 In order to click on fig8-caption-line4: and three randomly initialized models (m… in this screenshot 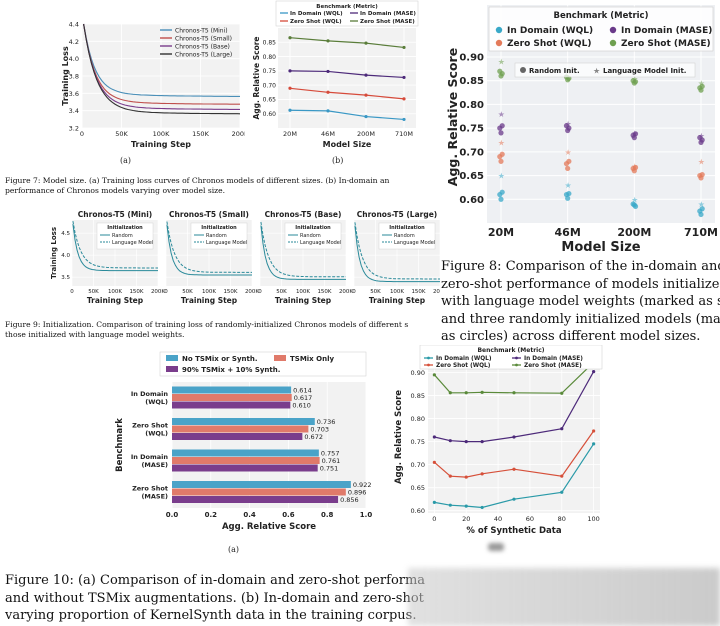, I will do `click(580, 319)`.